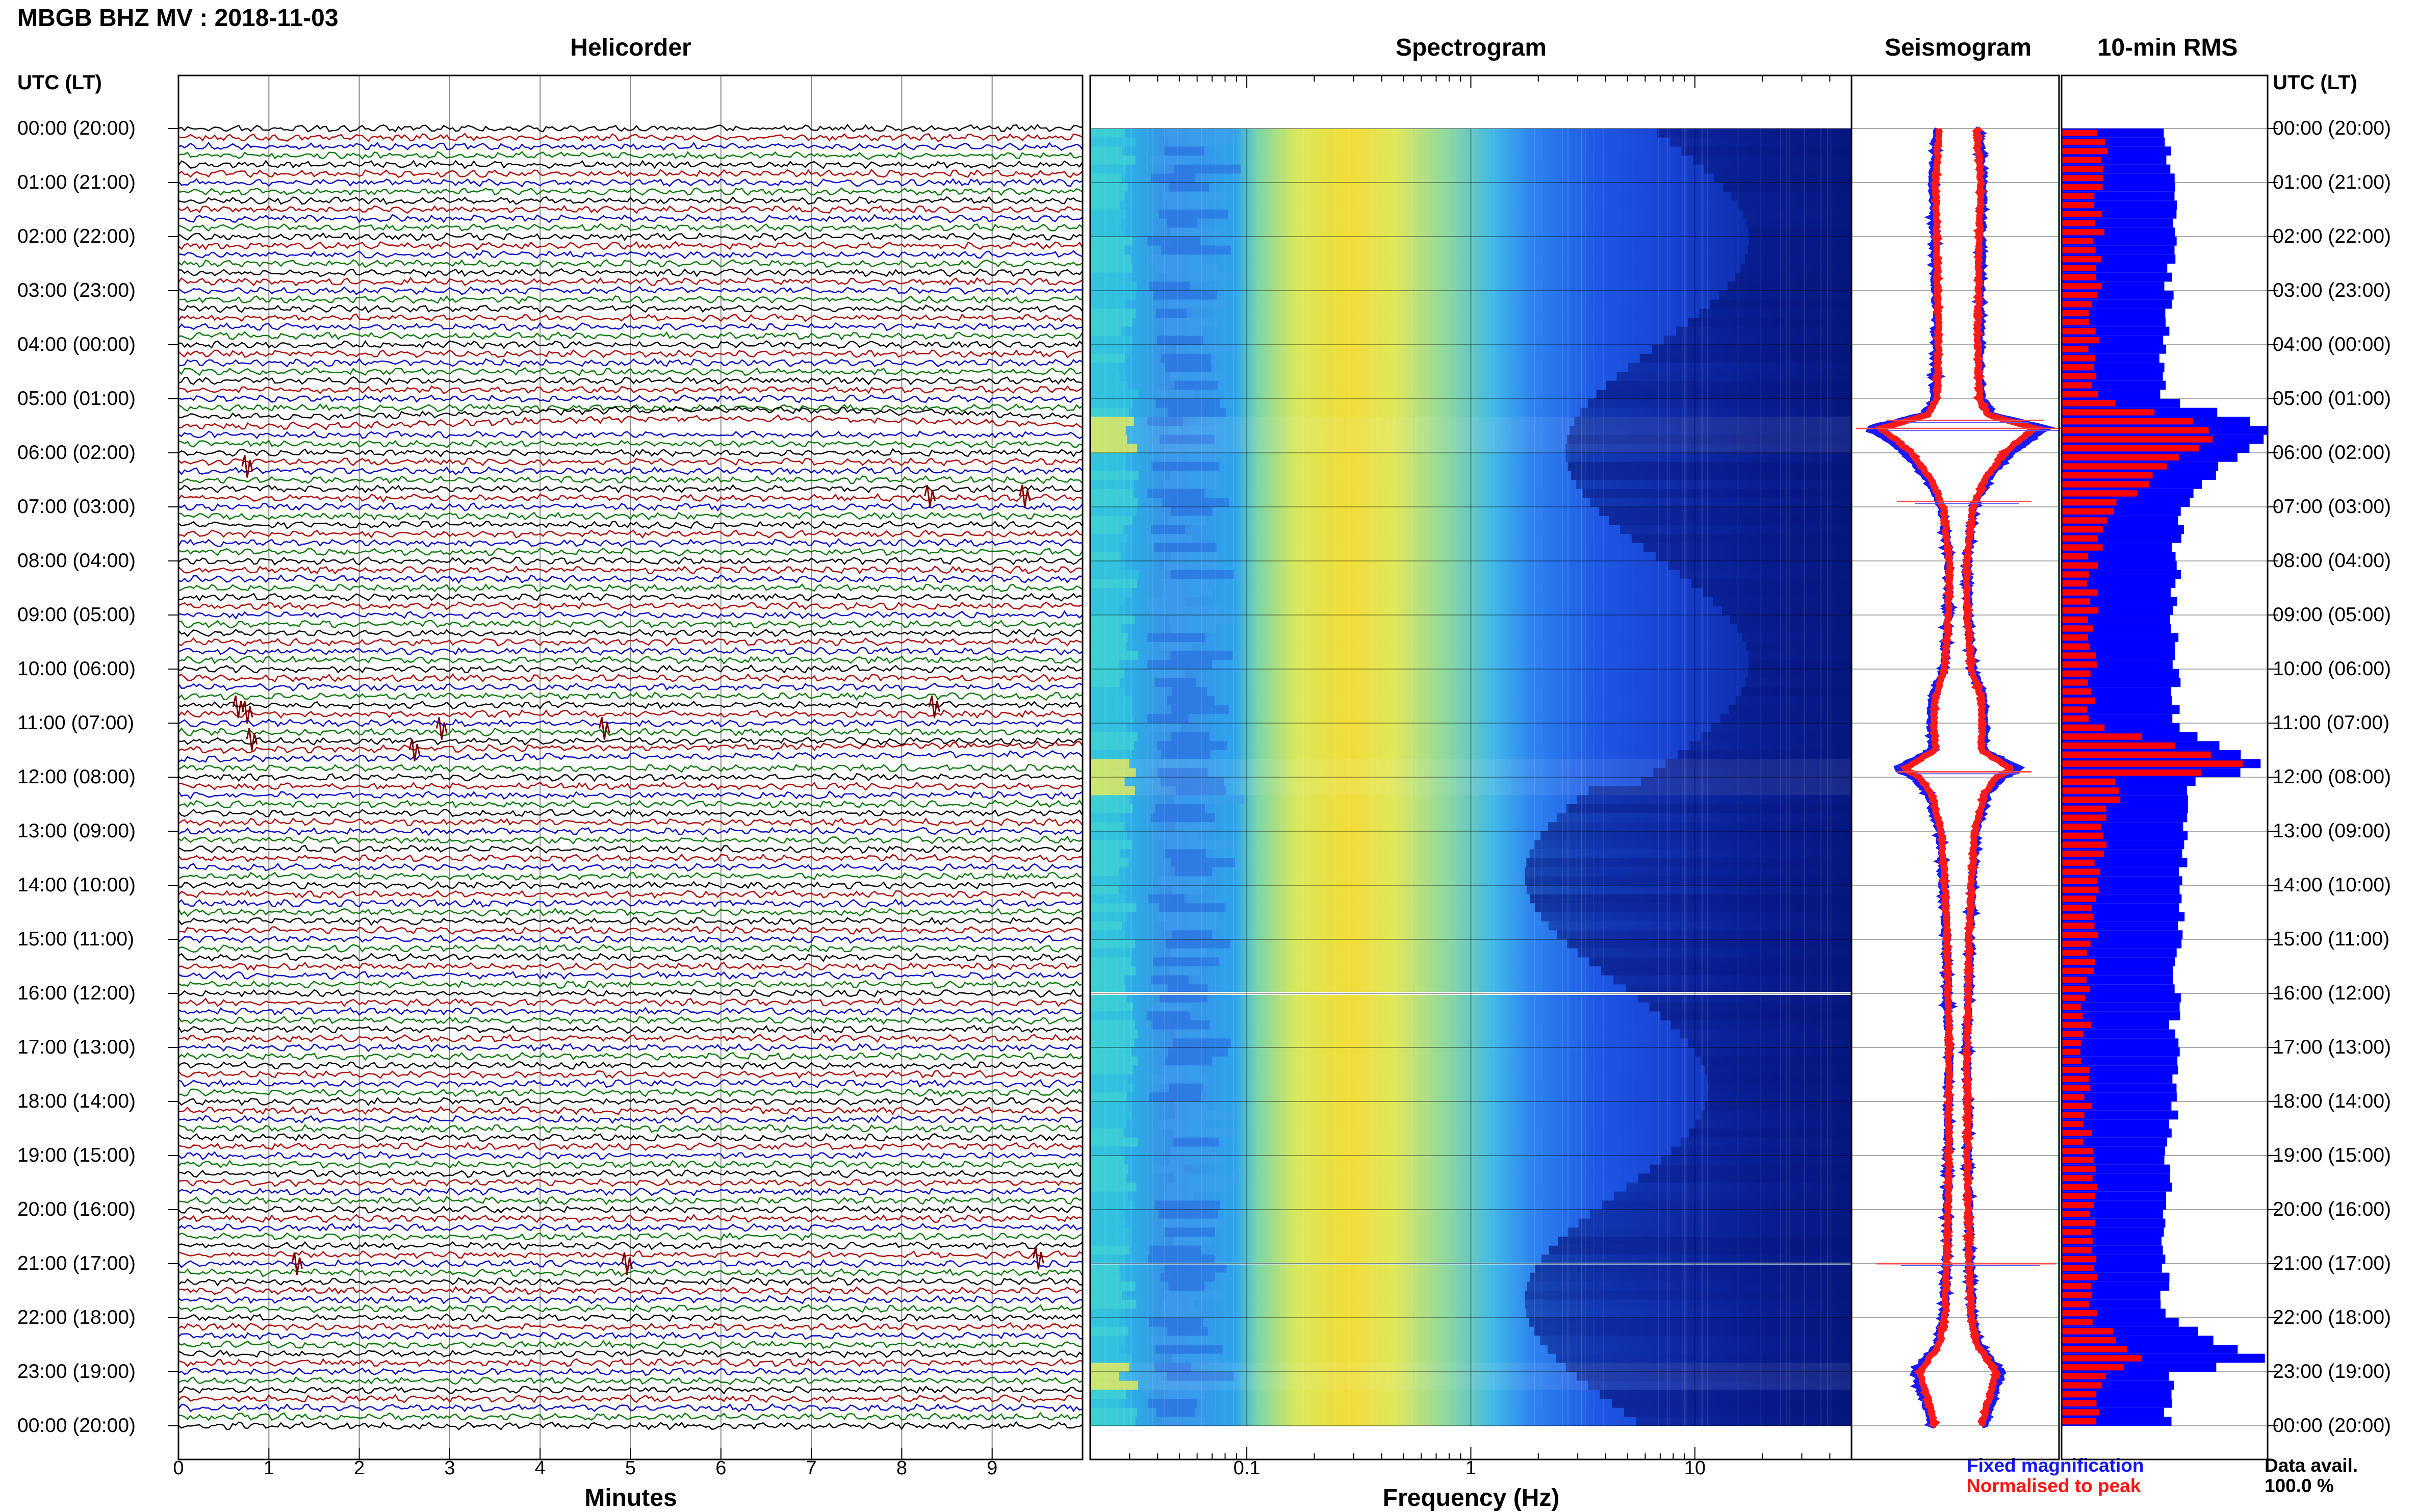 The width and height of the screenshot is (2417, 1512). Describe the element at coordinates (2332, 1209) in the screenshot. I see `time-label-right: 20:00 (16:00)` at that location.